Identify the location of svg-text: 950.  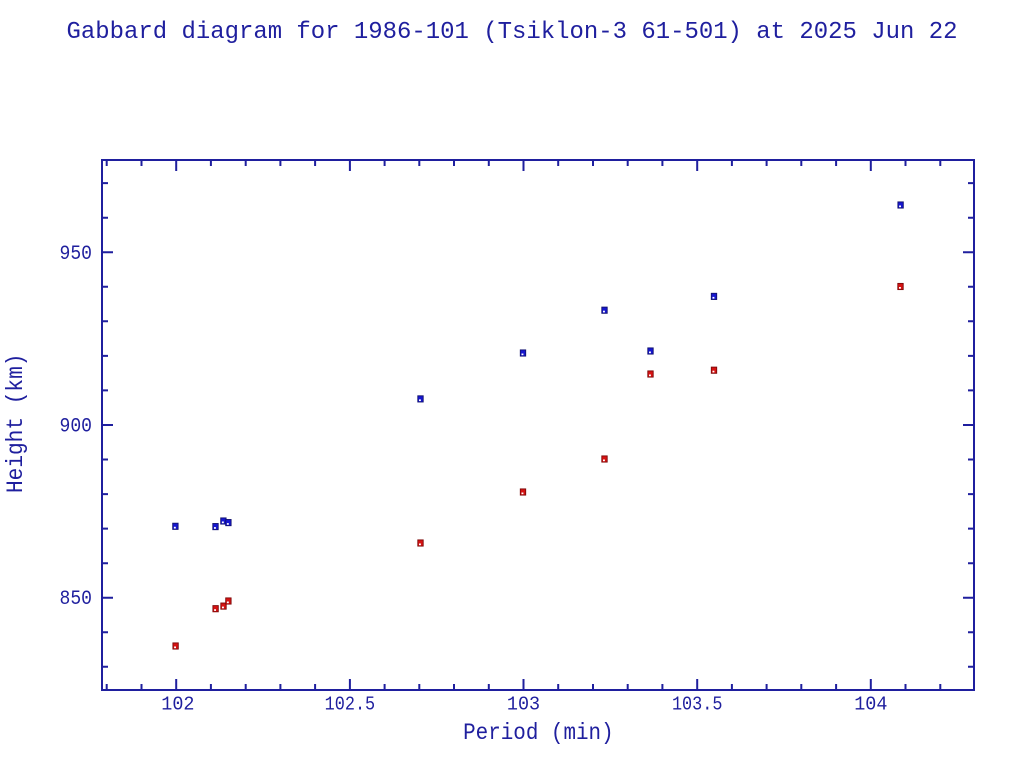
(76, 254).